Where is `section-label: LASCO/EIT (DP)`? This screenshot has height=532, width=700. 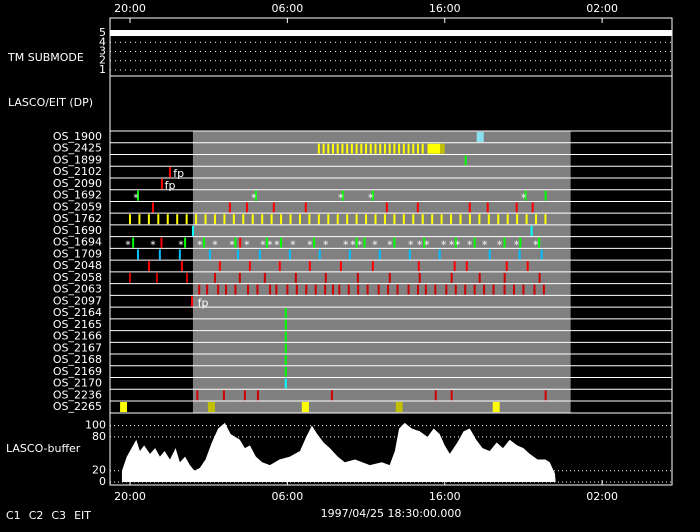 section-label: LASCO/EIT (DP) is located at coordinates (50, 102).